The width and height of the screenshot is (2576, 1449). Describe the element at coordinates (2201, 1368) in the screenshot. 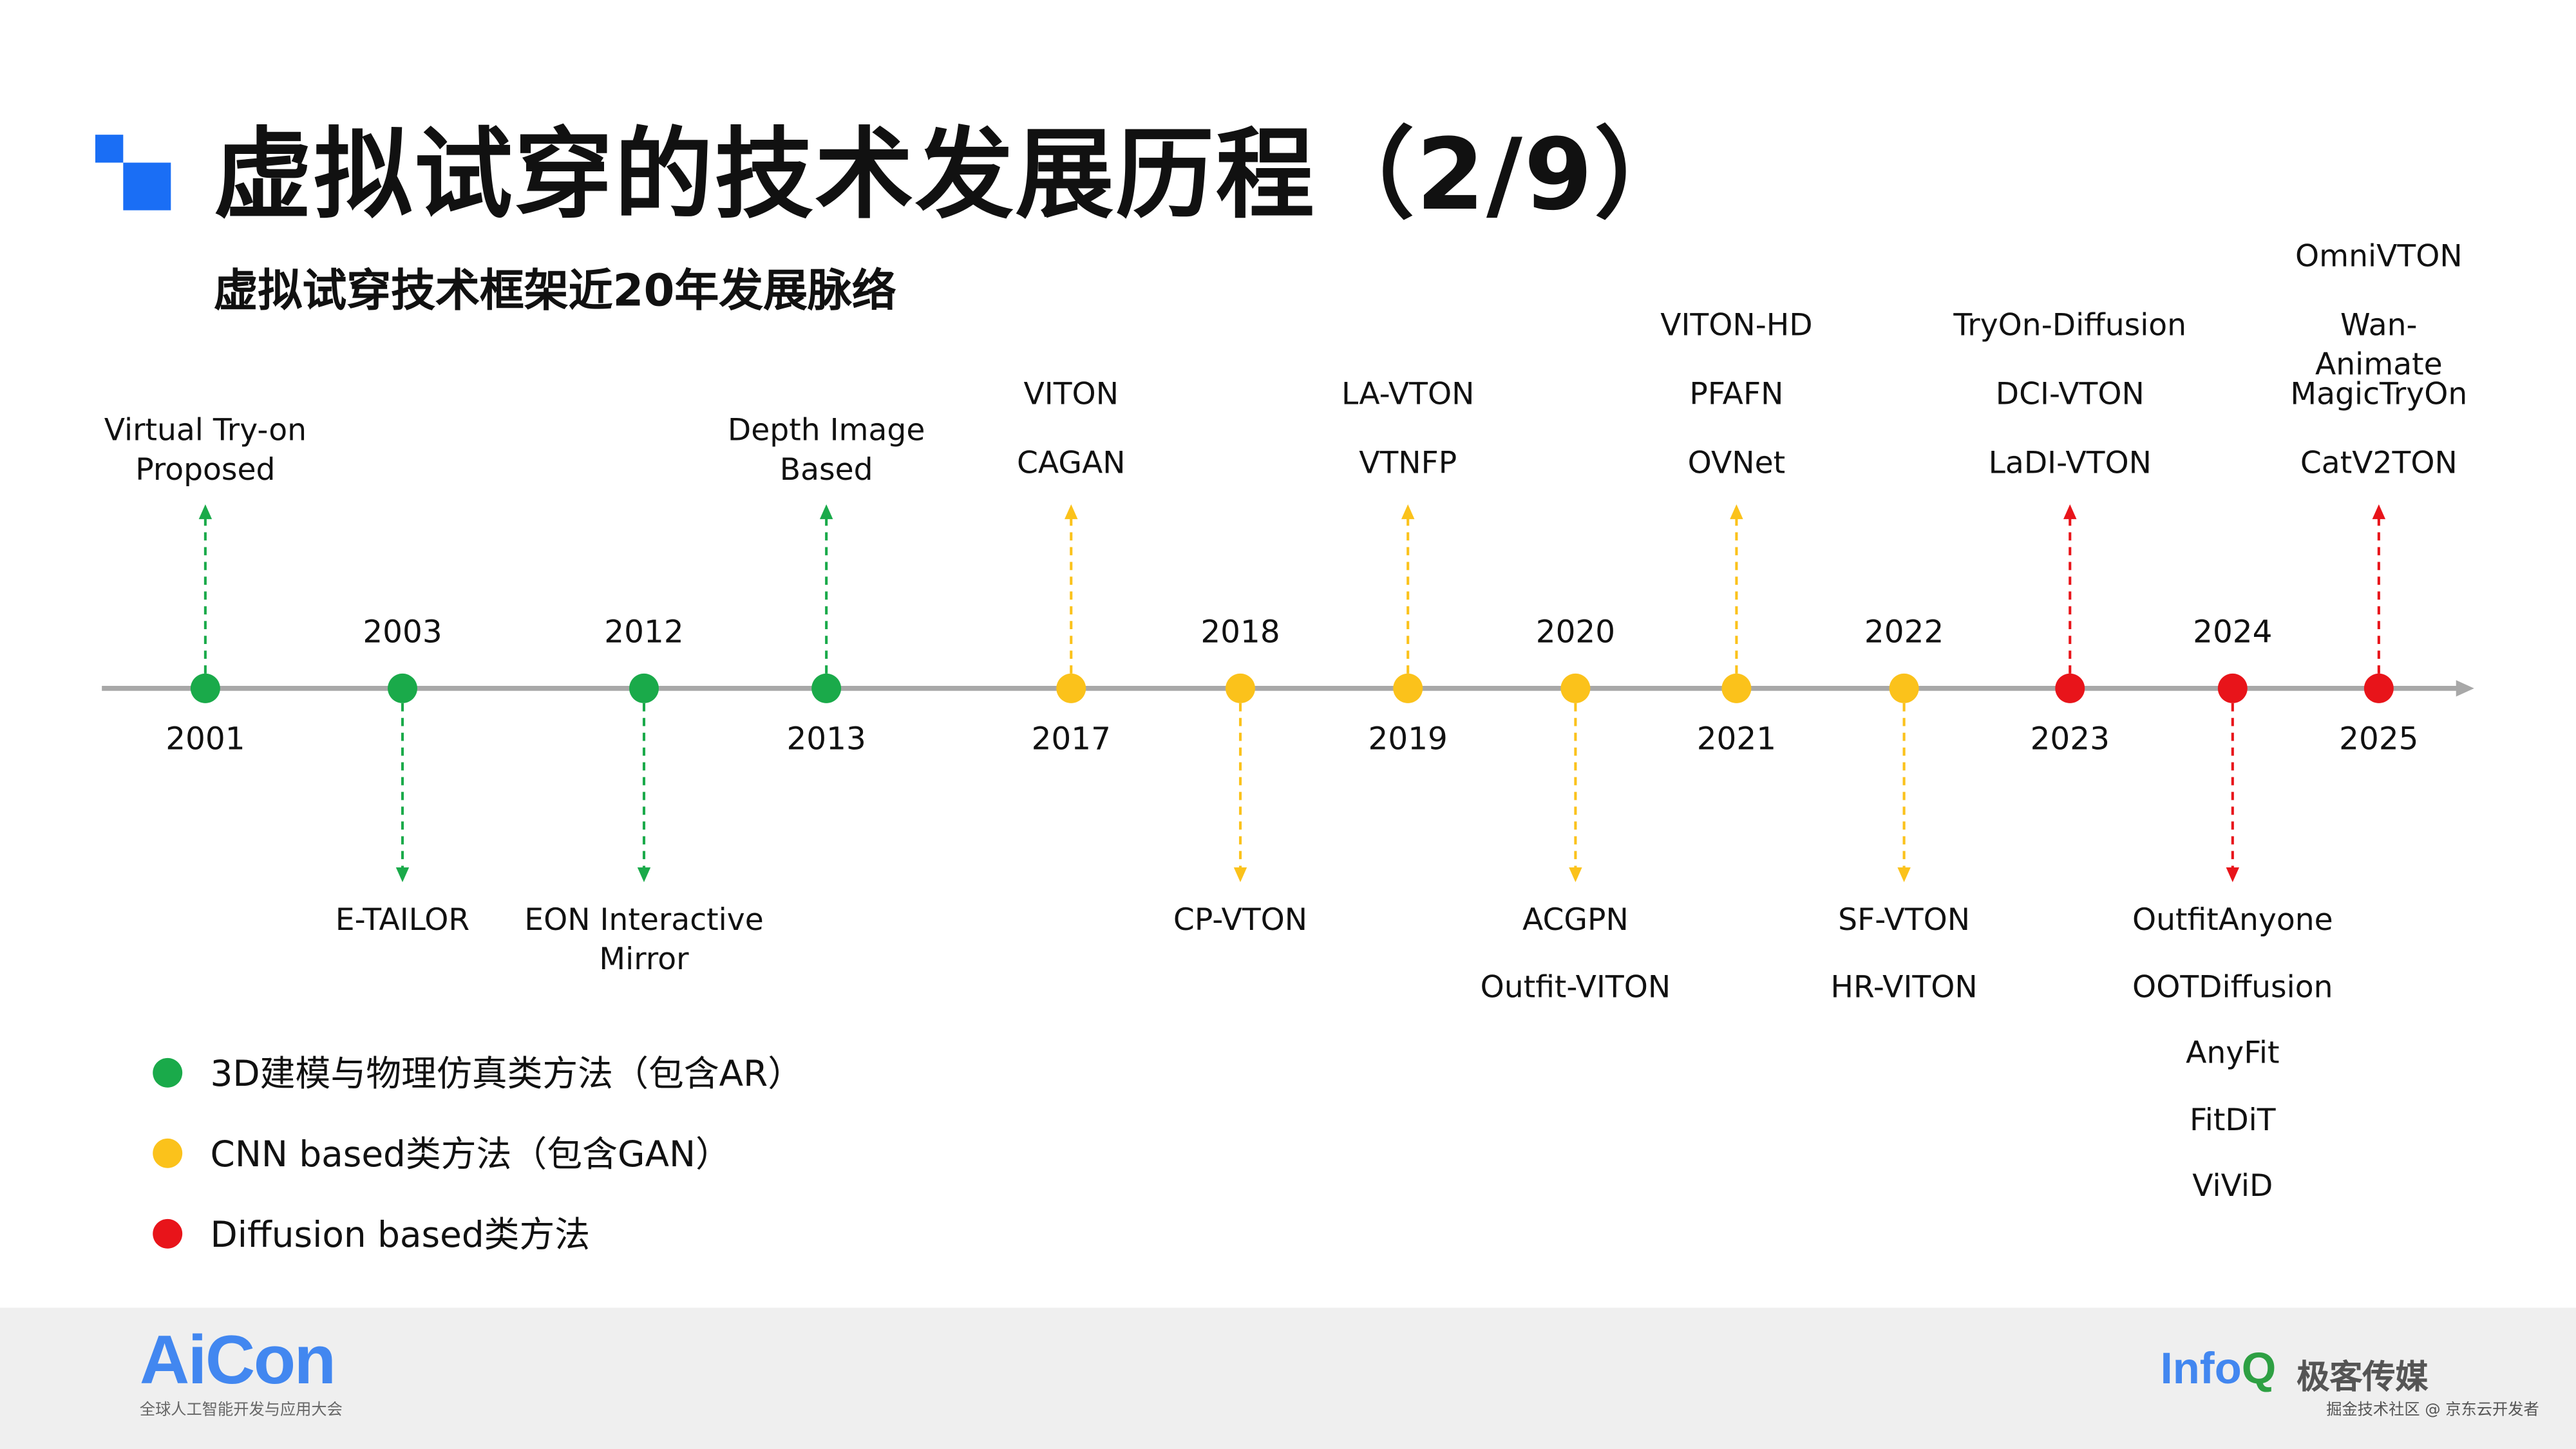

I see `infoq-logo-text: Info` at that location.